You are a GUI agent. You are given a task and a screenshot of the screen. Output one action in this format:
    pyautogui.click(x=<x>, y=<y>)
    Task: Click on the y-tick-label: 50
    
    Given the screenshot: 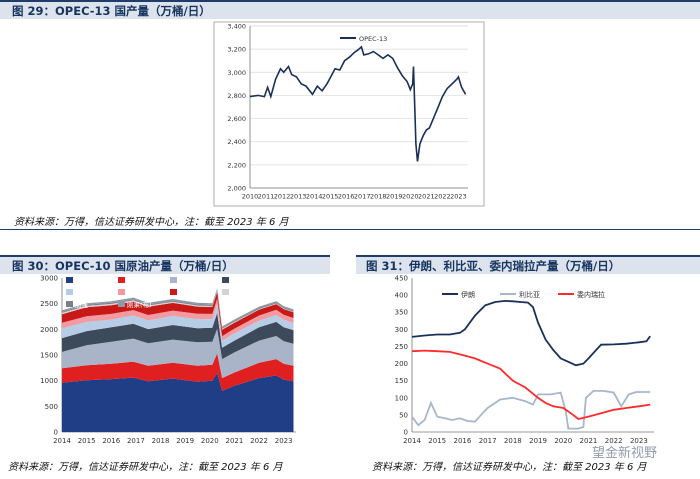 What is the action you would take?
    pyautogui.click(x=403, y=415)
    